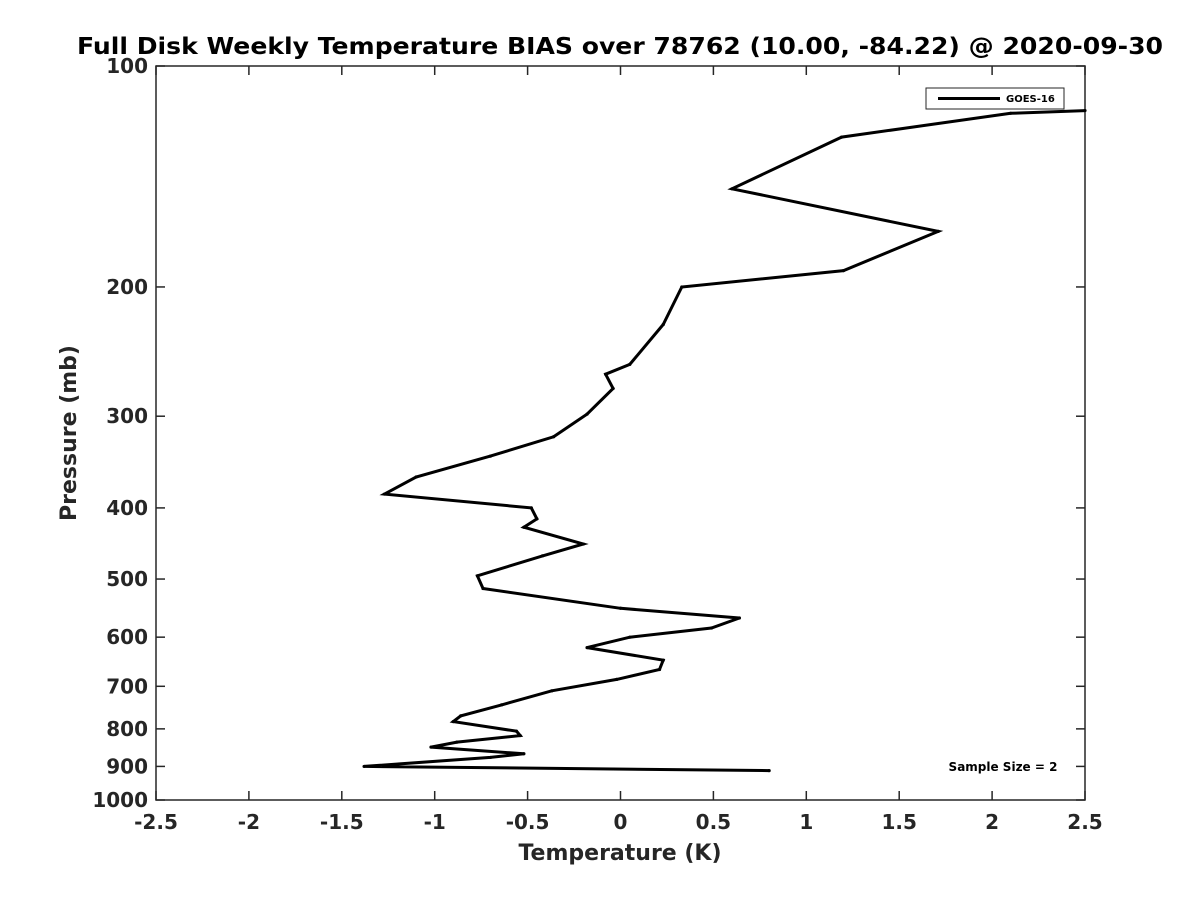  What do you see at coordinates (156, 822) in the screenshot?
I see `x-tick-label: -2.5` at bounding box center [156, 822].